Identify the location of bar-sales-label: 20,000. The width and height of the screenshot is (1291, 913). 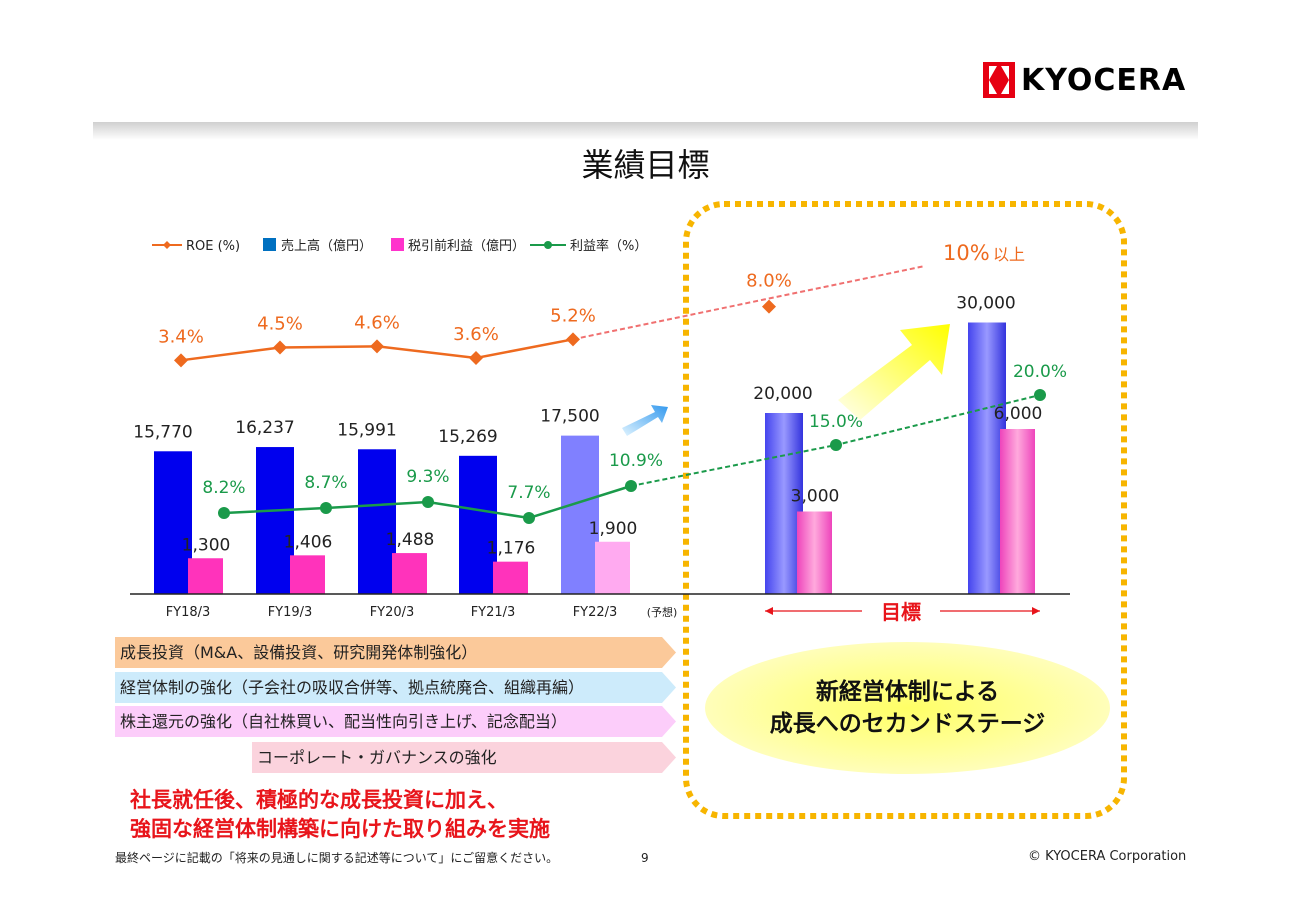
(782, 394).